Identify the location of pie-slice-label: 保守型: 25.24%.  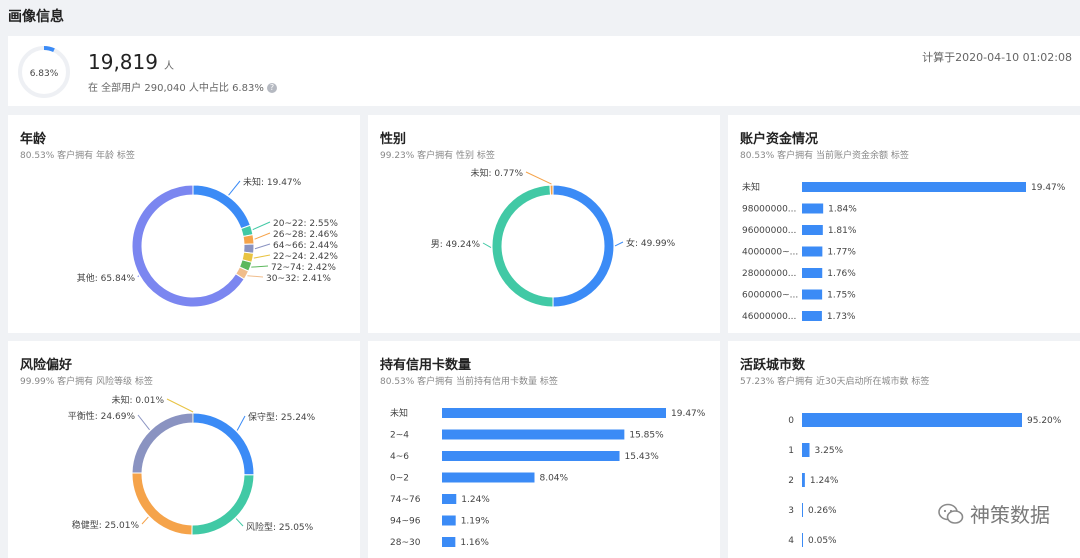
(282, 417).